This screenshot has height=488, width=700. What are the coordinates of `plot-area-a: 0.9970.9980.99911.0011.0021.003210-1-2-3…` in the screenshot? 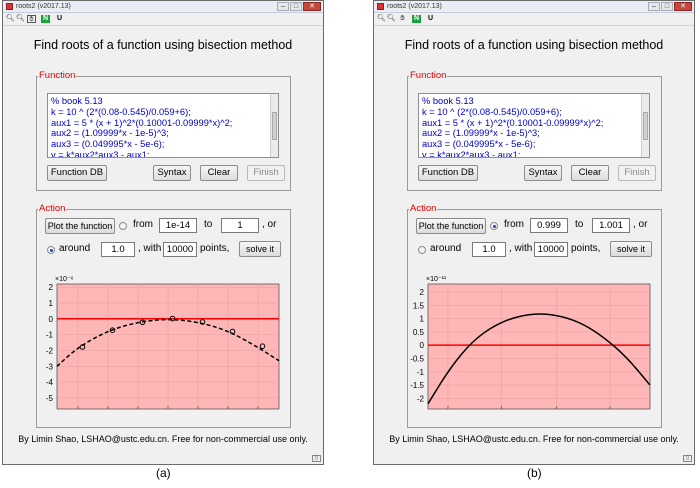 It's located at (163, 314).